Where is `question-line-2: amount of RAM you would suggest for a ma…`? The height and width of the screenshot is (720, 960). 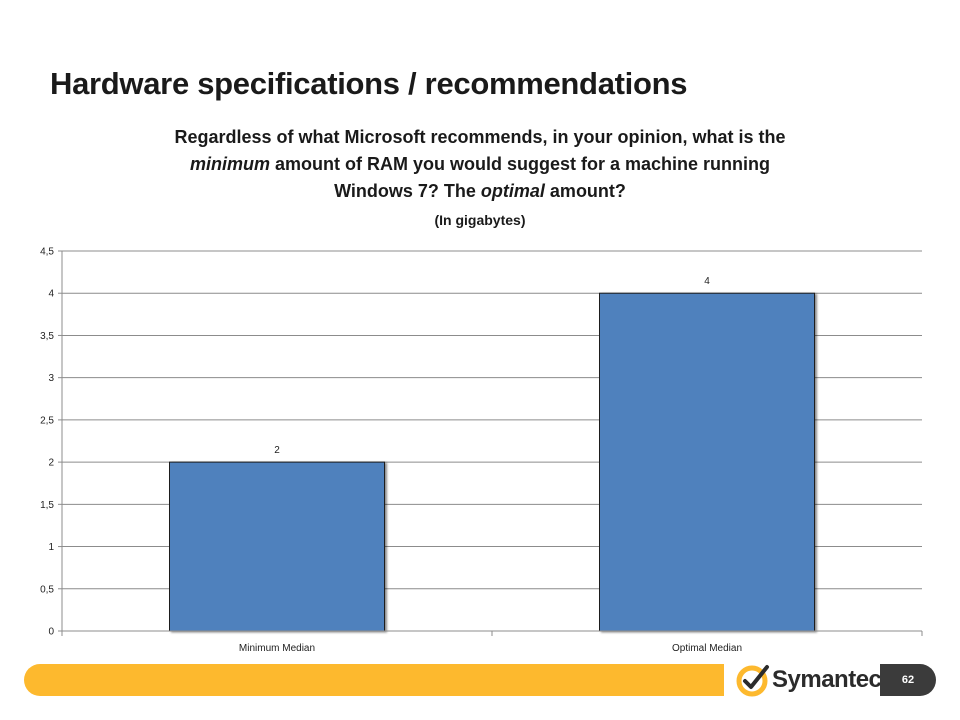
question-line-2: amount of RAM you would suggest for a ma… is located at coordinates (520, 164).